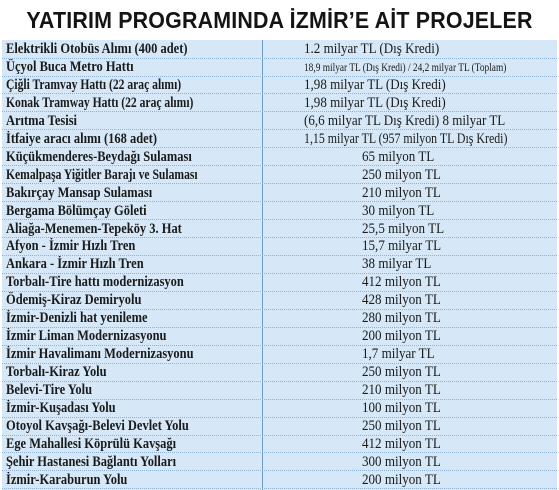  What do you see at coordinates (401, 461) in the screenshot?
I see `project-budget: 300 milyon TL` at bounding box center [401, 461].